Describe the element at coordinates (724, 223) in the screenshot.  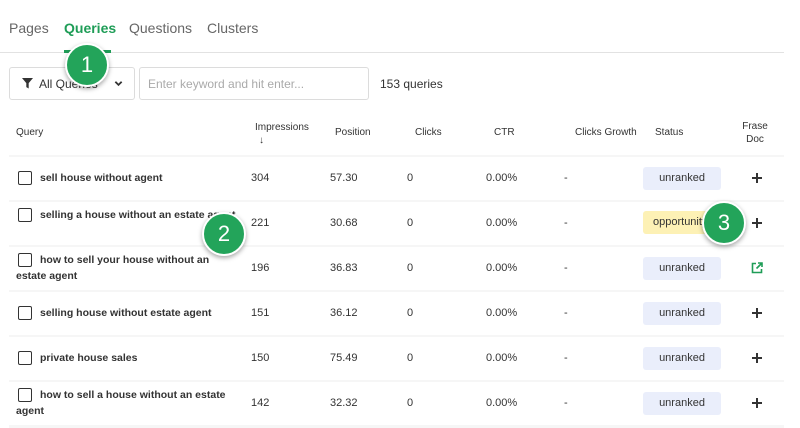
I see `annotation-marker-3: 3` at that location.